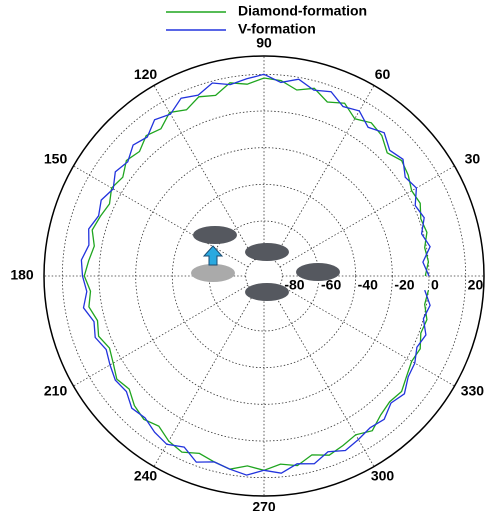 The width and height of the screenshot is (498, 516). I want to click on angle-label: 60, so click(383, 74).